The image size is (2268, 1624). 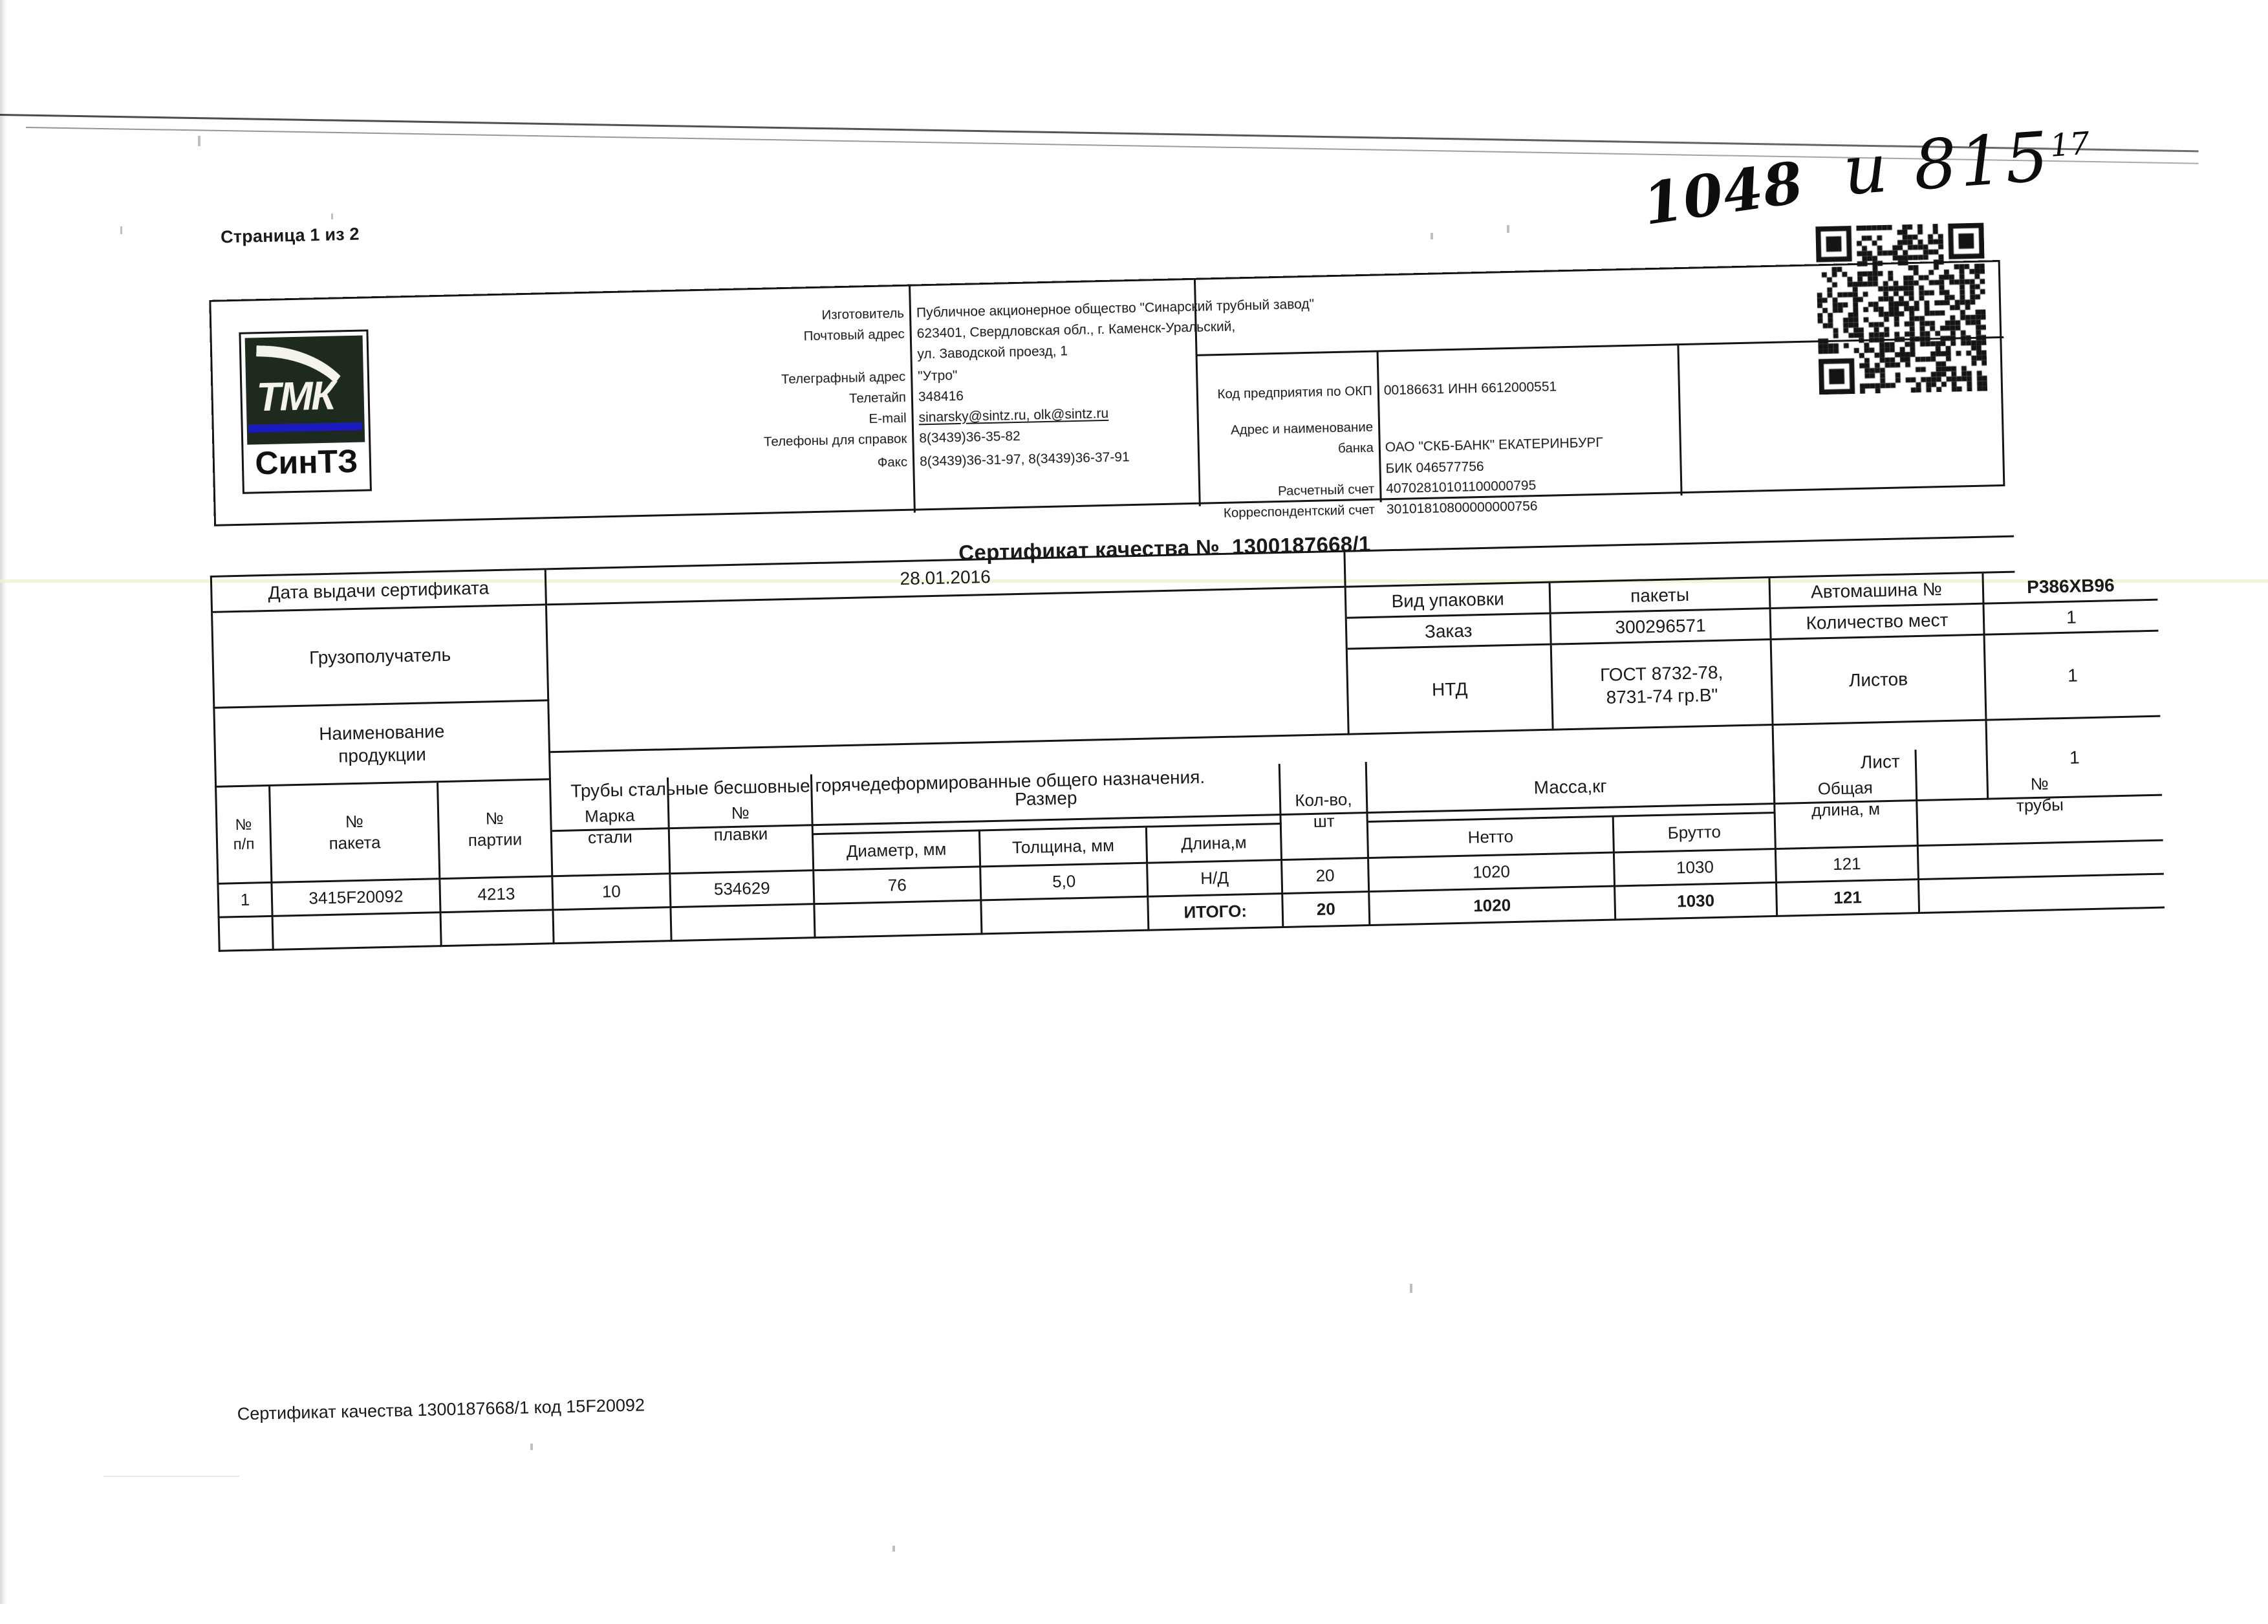 What do you see at coordinates (1326, 877) in the screenshot?
I see `table-row: 20` at bounding box center [1326, 877].